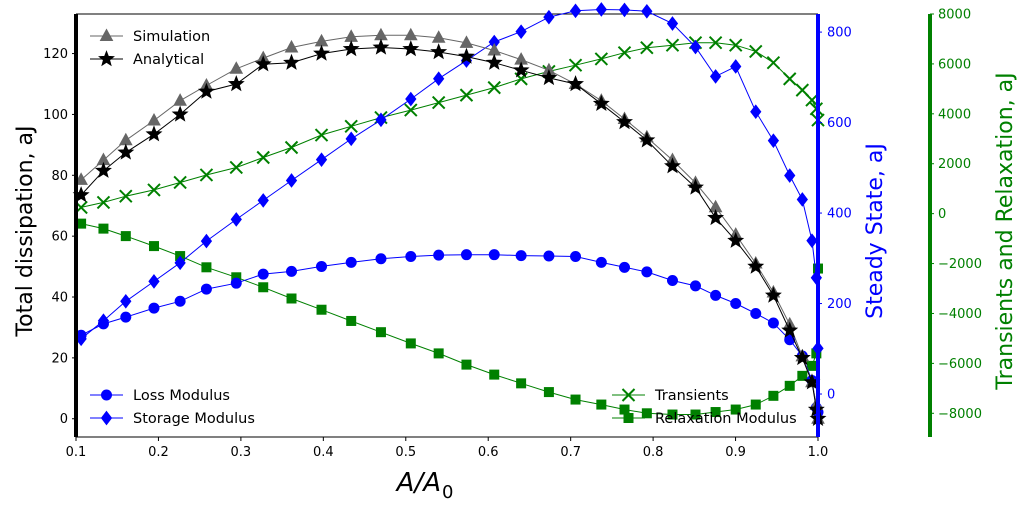 The image size is (1026, 508). What do you see at coordinates (628, 395) in the screenshot?
I see `legend-marker-transients` at bounding box center [628, 395].